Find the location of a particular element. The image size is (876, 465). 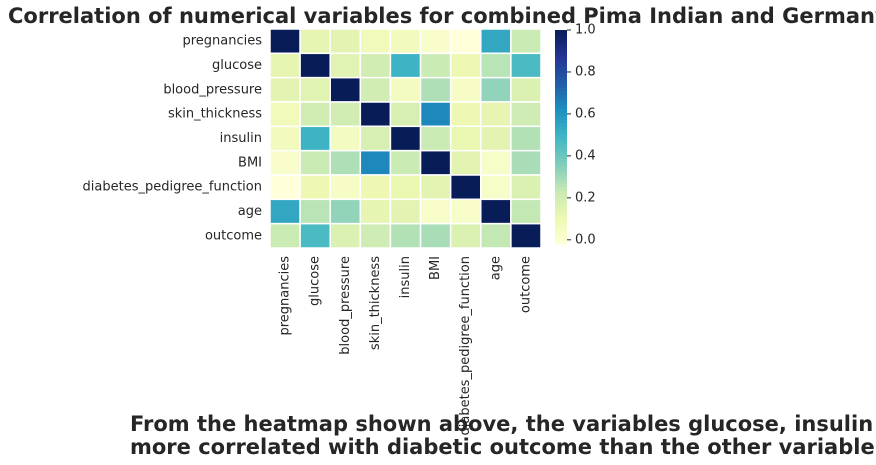

row-label: BMI is located at coordinates (250, 162).